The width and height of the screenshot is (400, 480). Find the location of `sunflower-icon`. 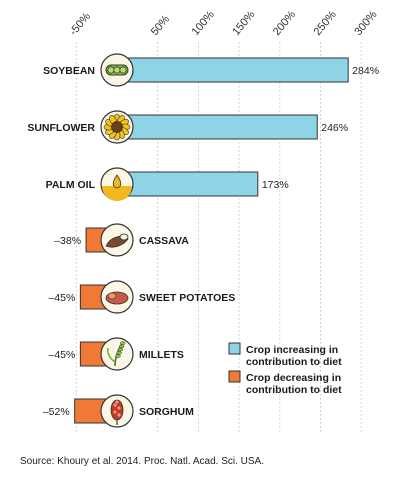

sunflower-icon is located at coordinates (117, 127).